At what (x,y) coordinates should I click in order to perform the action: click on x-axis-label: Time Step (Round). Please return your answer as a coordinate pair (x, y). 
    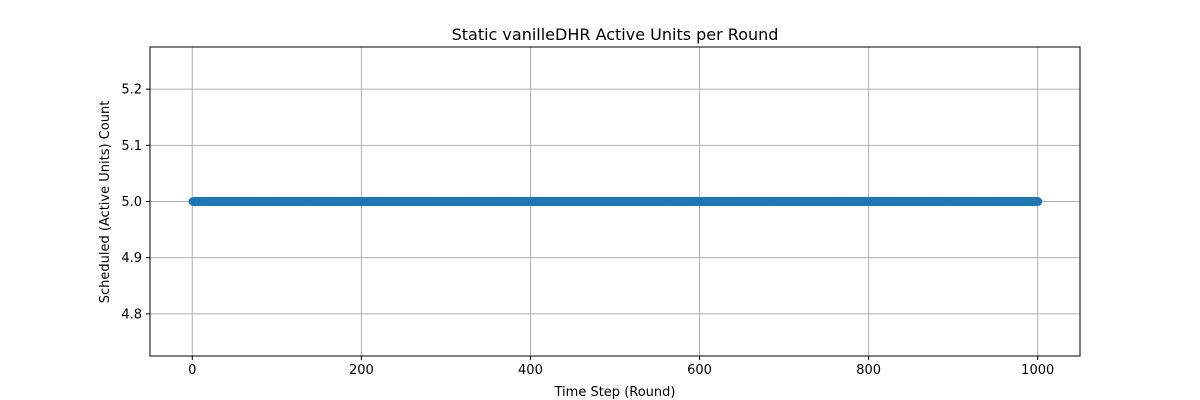
    Looking at the image, I should click on (615, 392).